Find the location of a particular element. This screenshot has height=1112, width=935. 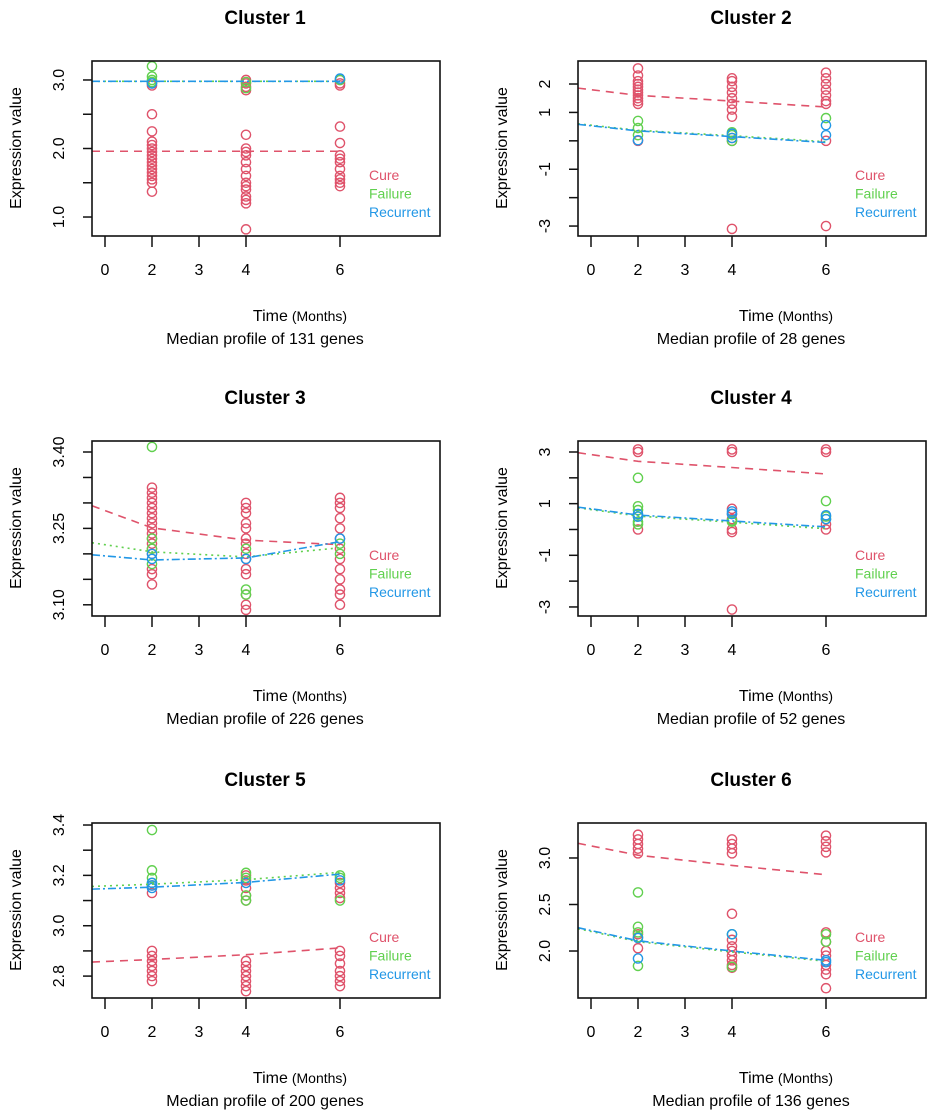

y-tick-label: 2.0 is located at coordinates (59, 148).